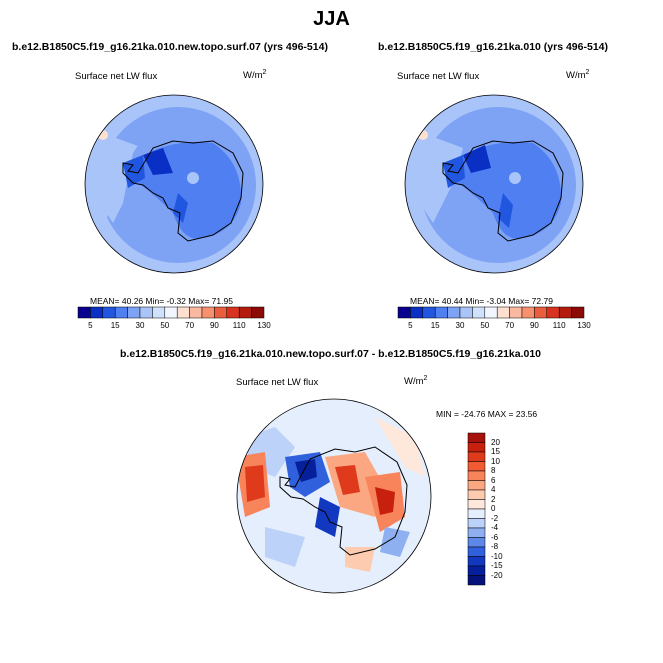 The image size is (663, 663). Describe the element at coordinates (481, 301) in the screenshot. I see `panel-2-stats: MEAN= 40.44 Min= -3.04 Max= 72.79` at that location.